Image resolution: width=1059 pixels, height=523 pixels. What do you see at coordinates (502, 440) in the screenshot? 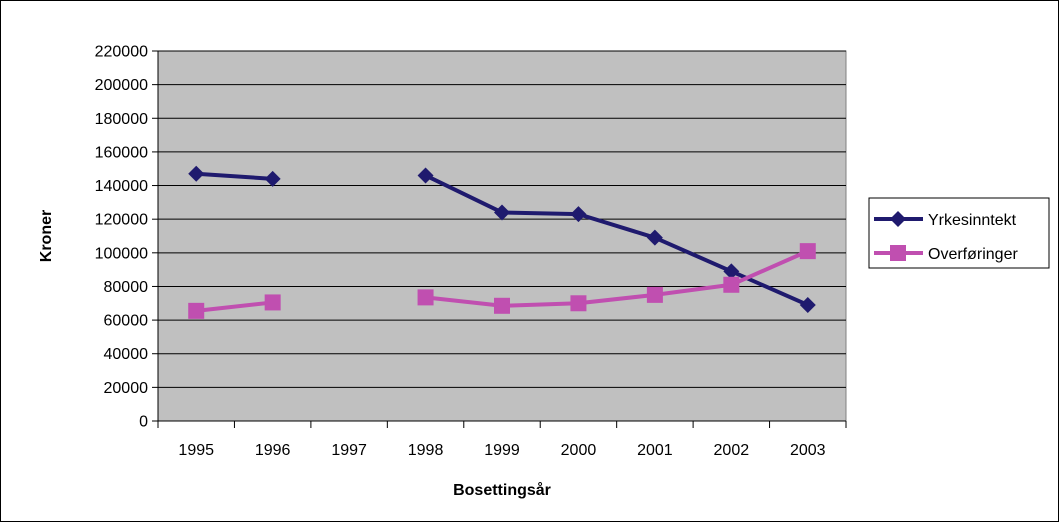
I see `x-axis-ticks: 1995 1996 1997 1998 1999 2000 2001 2002 2003` at bounding box center [502, 440].